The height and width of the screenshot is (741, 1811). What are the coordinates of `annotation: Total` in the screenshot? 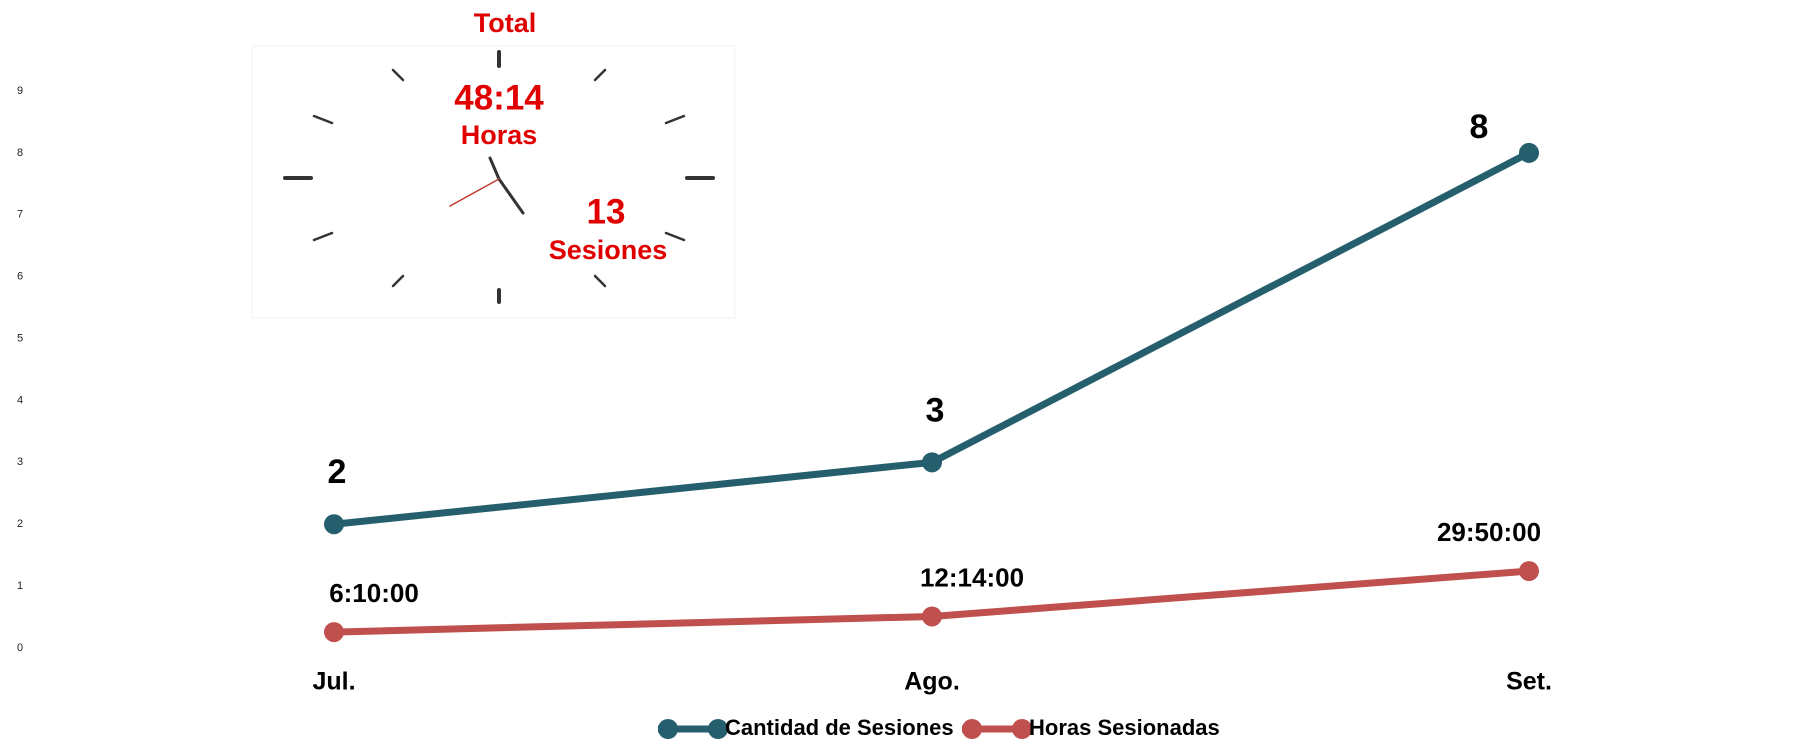 It's located at (505, 23).